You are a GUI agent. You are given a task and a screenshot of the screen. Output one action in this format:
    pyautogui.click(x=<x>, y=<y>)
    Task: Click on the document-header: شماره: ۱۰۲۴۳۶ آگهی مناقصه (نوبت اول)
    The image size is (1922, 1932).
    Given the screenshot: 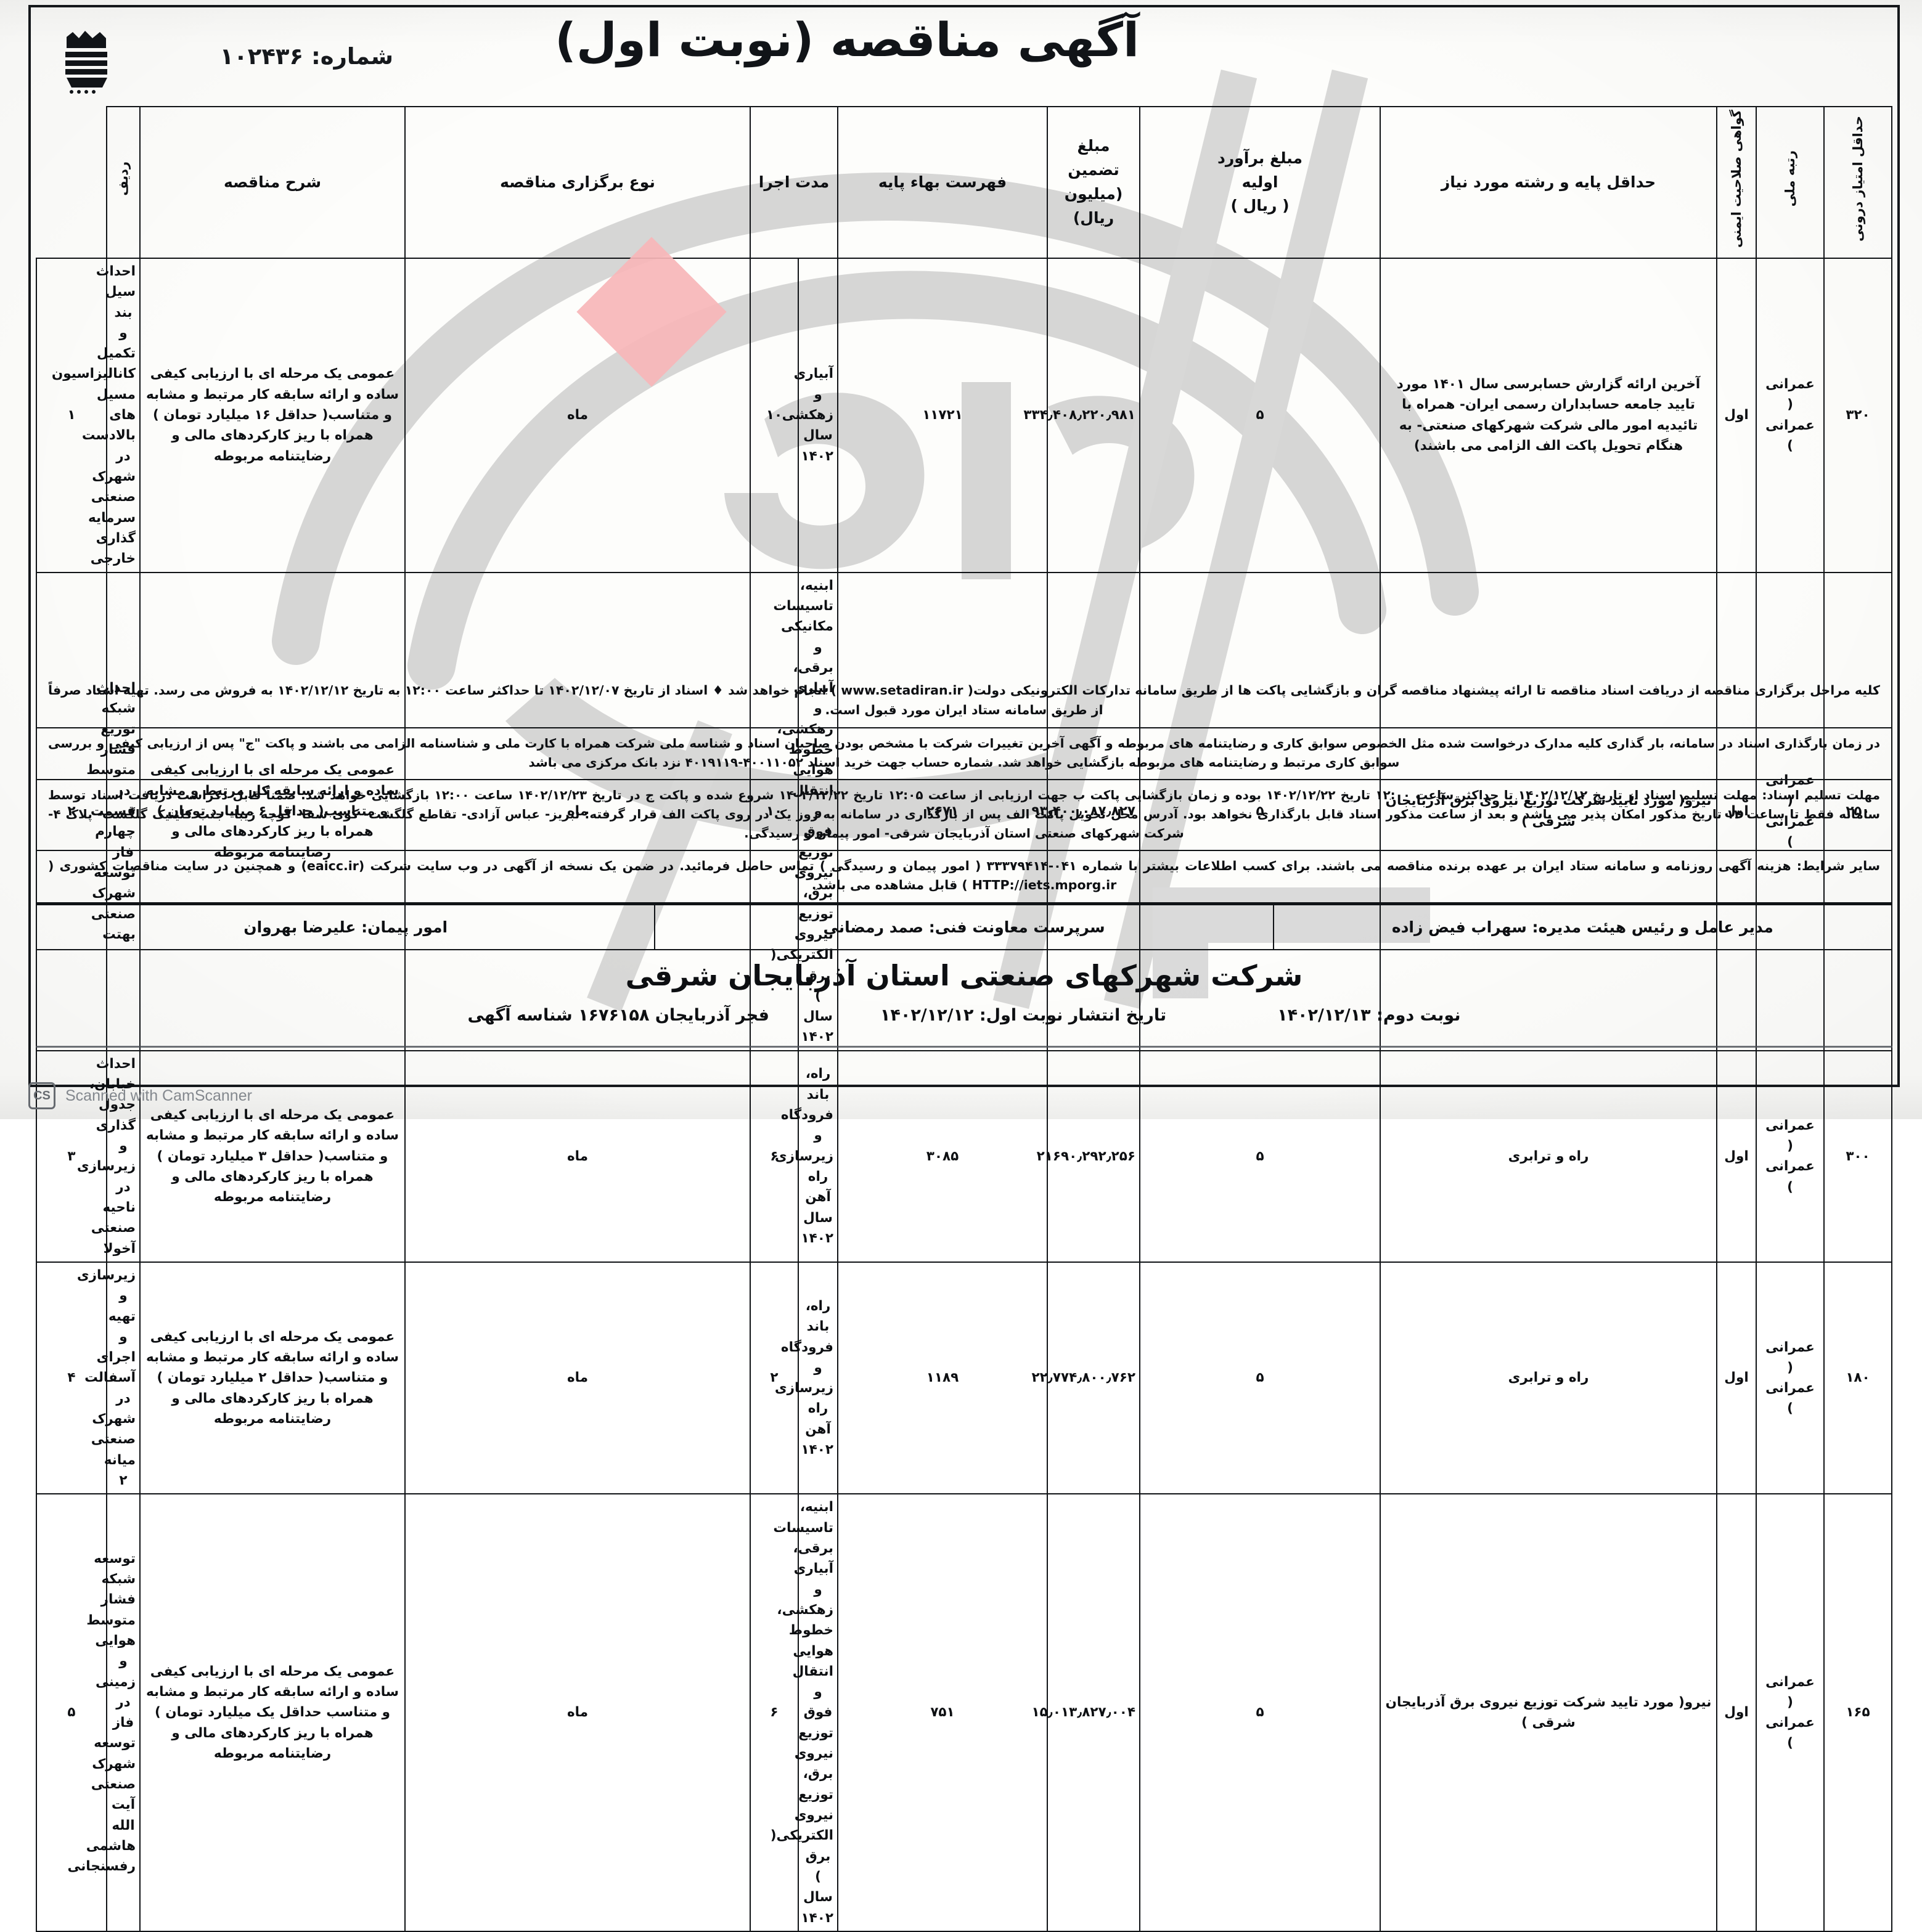 What is the action you would take?
    pyautogui.click(x=964, y=55)
    